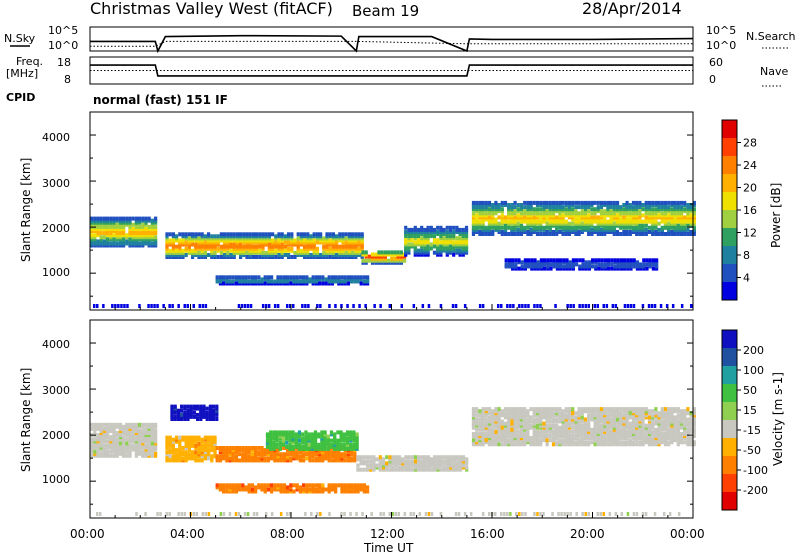 The width and height of the screenshot is (800, 554). Describe the element at coordinates (67, 79) in the screenshot. I see `freq-left-tick-bottom: 8` at that location.